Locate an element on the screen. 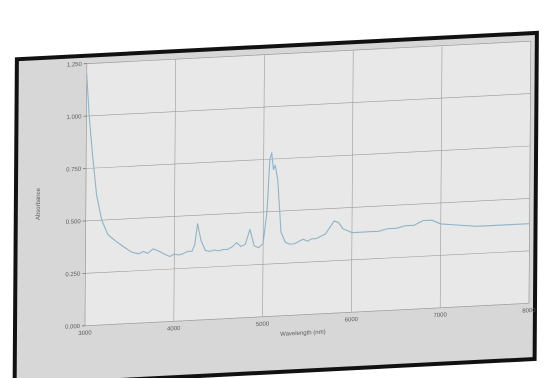 This screenshot has width=552, height=378. x-tick-label: 6000 is located at coordinates (352, 320).